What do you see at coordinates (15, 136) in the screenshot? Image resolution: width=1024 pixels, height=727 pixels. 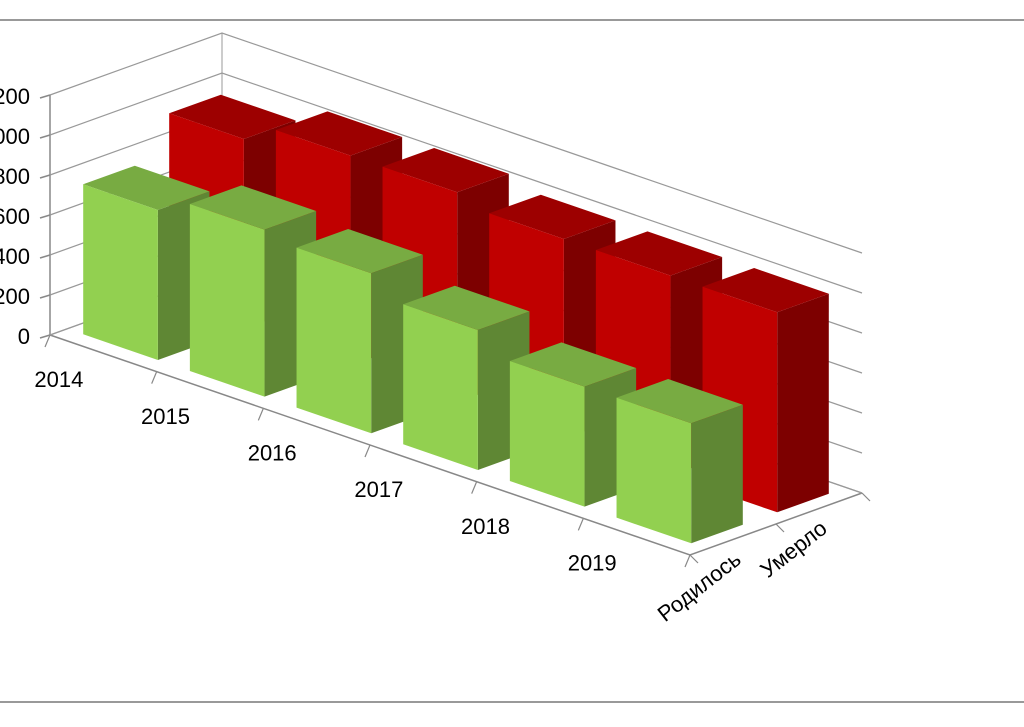 I see `y-tick-label: 1000` at bounding box center [15, 136].